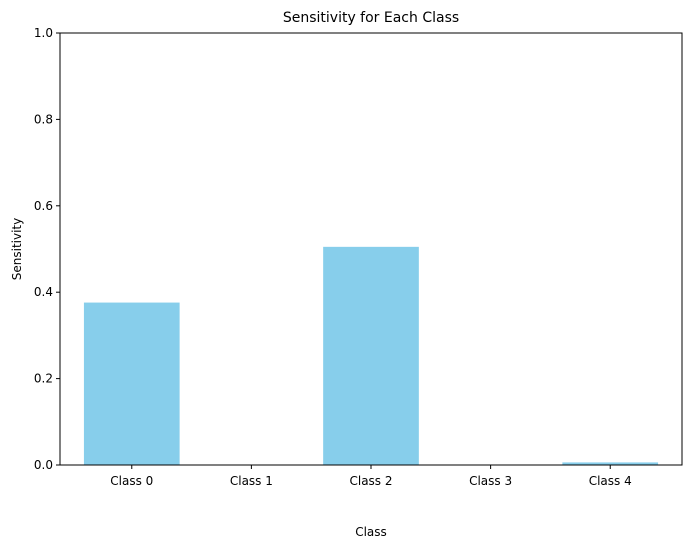 The height and width of the screenshot is (547, 691). I want to click on chart-title: Sensitivity for Each Class, so click(371, 18).